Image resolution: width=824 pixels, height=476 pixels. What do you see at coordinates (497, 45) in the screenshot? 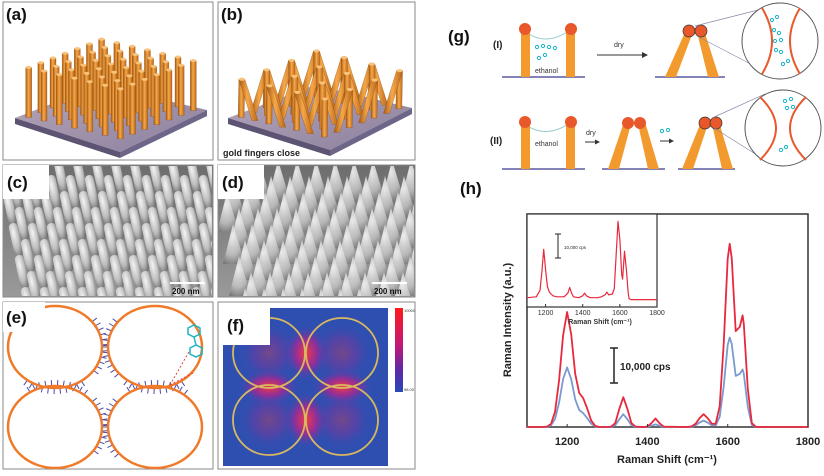
I see `row-label: (I)` at bounding box center [497, 45].